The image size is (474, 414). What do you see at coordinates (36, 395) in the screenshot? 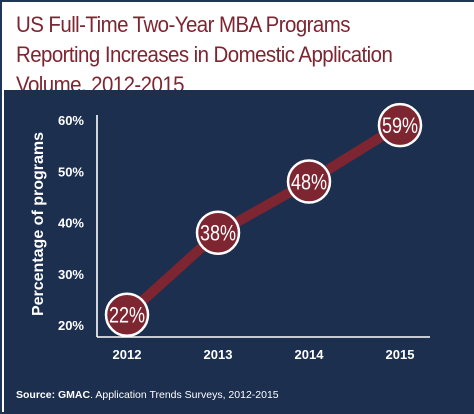
I see `source-label: Source:` at bounding box center [36, 395].